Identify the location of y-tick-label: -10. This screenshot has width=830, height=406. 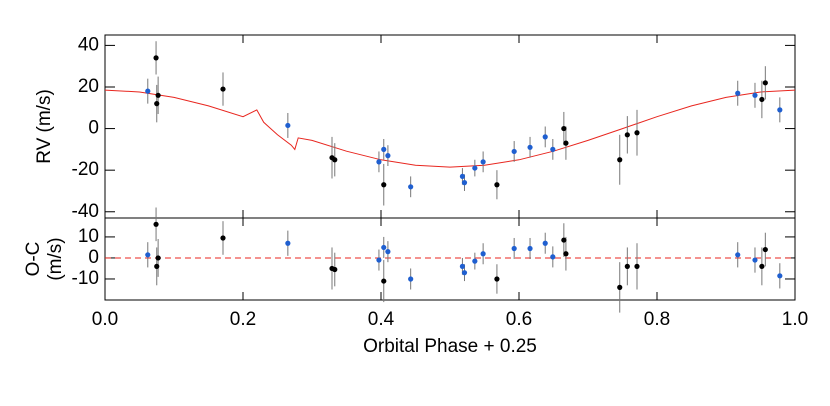
(85, 278).